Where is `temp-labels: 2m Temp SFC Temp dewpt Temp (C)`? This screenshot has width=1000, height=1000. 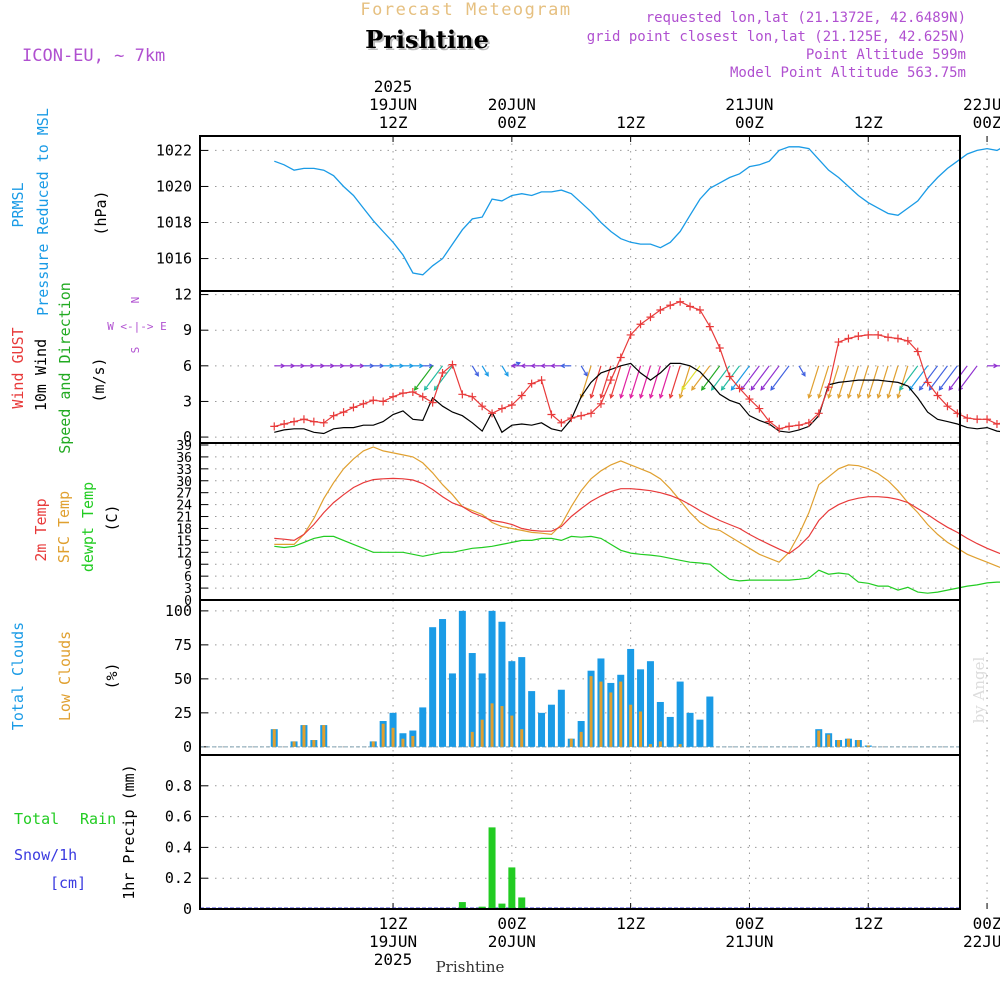 temp-labels: 2m Temp SFC Temp dewpt Temp (C) is located at coordinates (76, 527).